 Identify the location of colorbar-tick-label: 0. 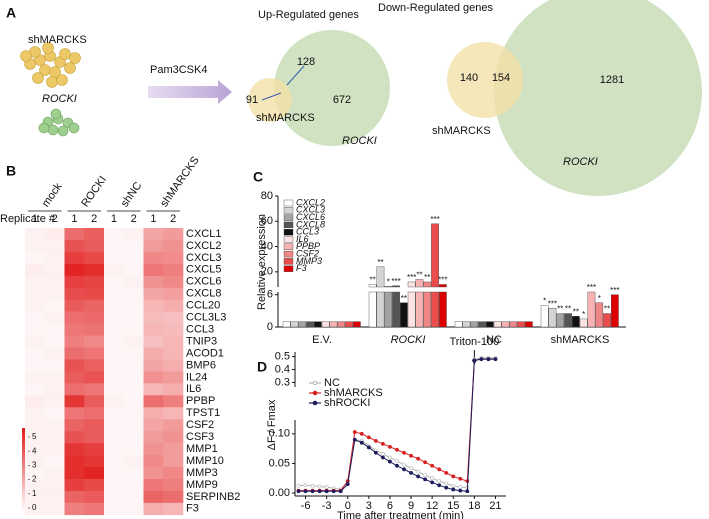
(34, 507).